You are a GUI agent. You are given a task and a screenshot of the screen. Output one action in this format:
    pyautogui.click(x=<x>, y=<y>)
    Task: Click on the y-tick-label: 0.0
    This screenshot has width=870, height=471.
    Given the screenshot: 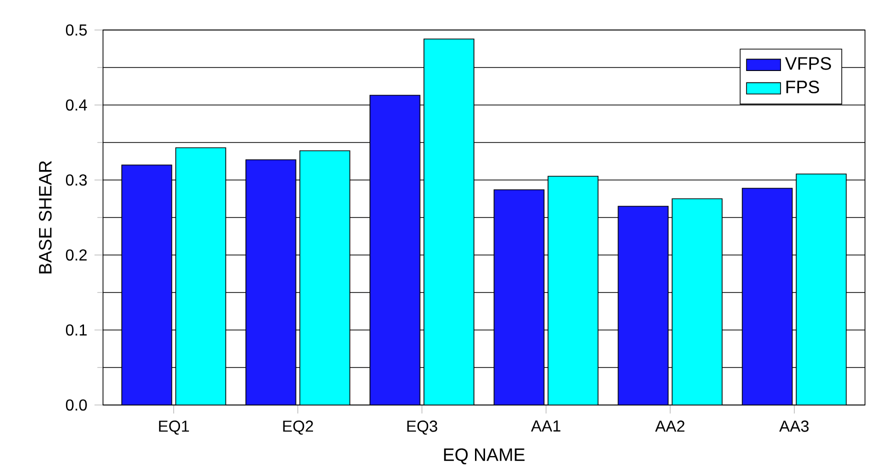 What is the action you would take?
    pyautogui.click(x=76, y=405)
    